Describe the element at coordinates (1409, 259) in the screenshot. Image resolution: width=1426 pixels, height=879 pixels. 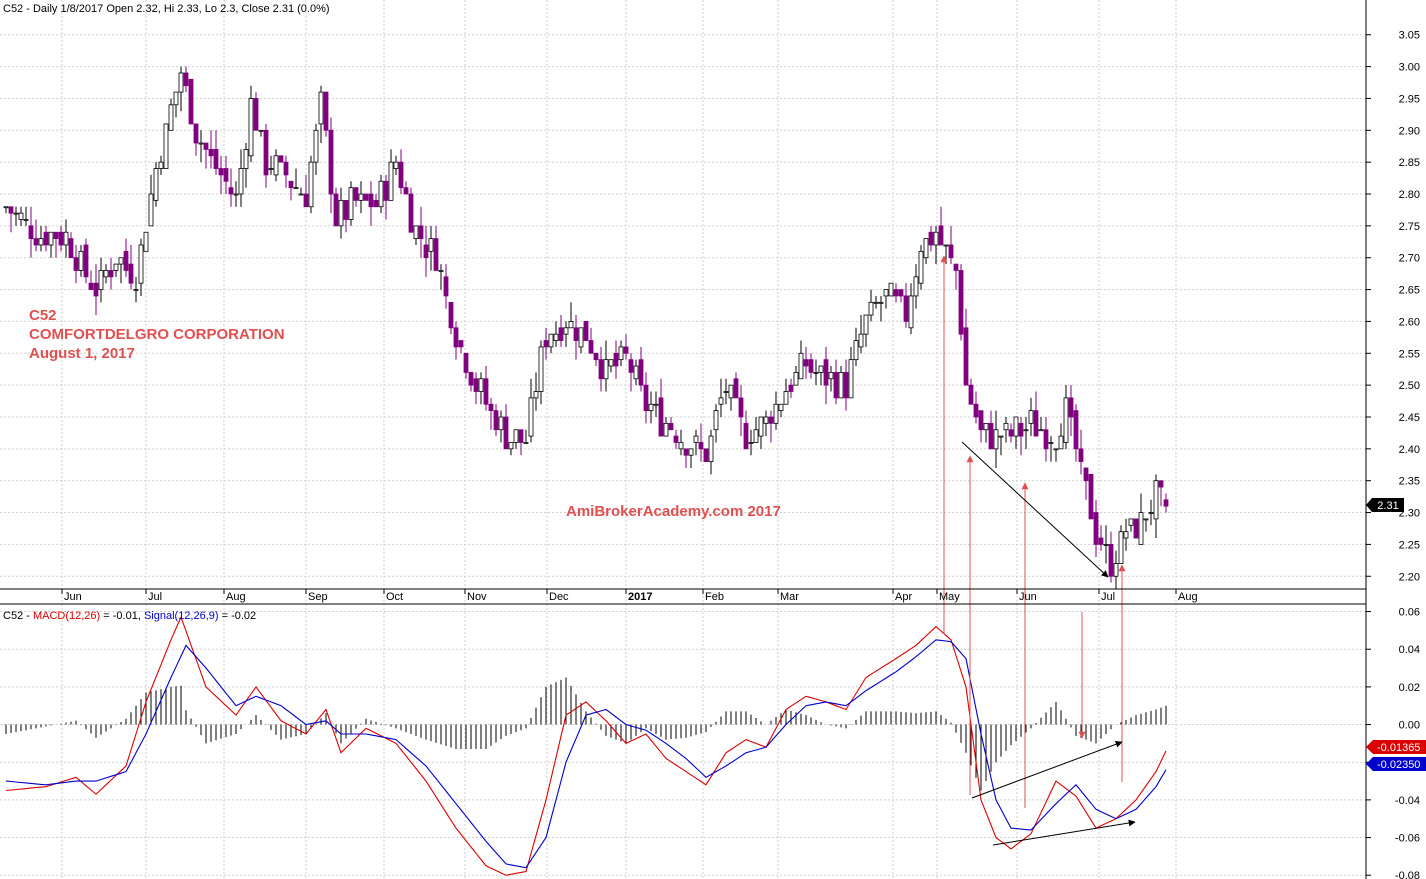
I see `price-tick-label: 2.70` at that location.